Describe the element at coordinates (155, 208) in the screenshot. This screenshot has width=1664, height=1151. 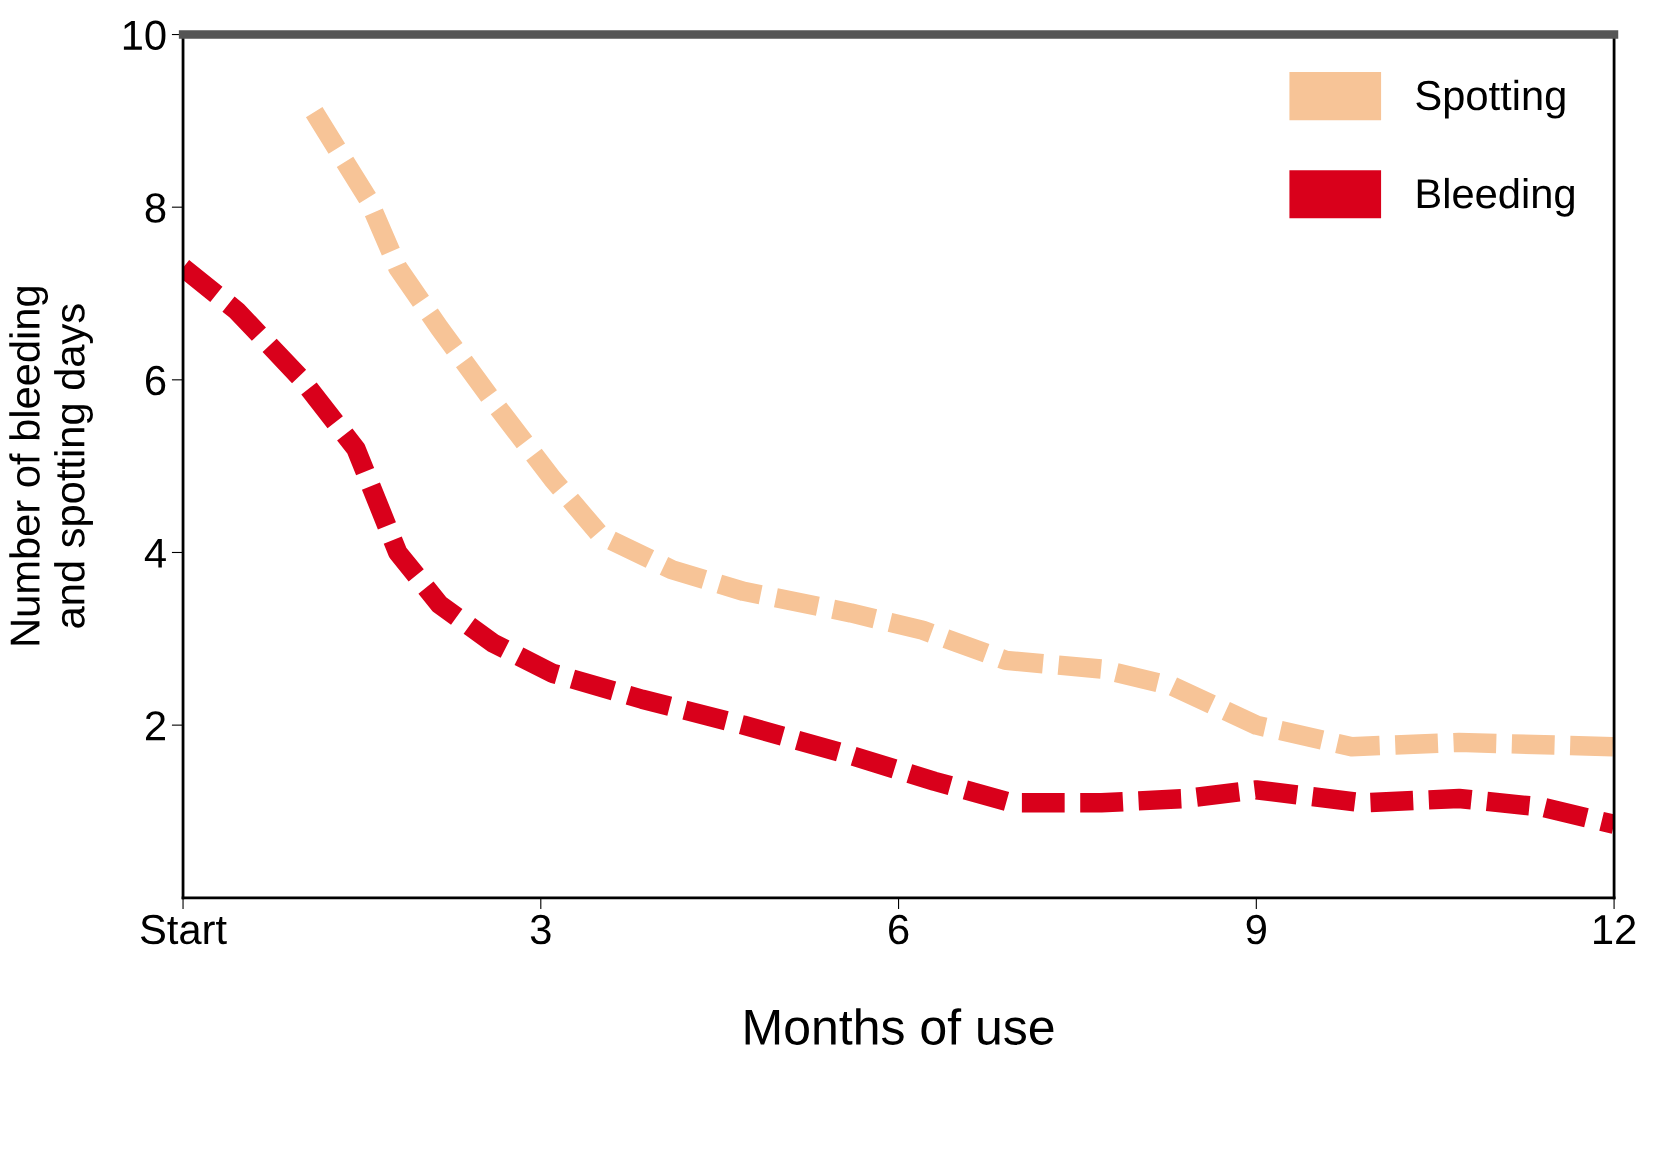
I see `y-tick-label: 8` at that location.